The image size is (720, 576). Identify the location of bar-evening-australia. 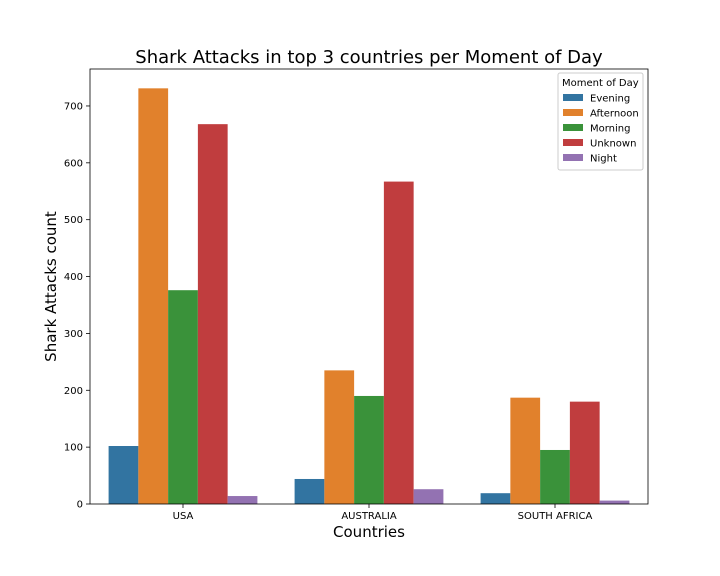
(309, 491).